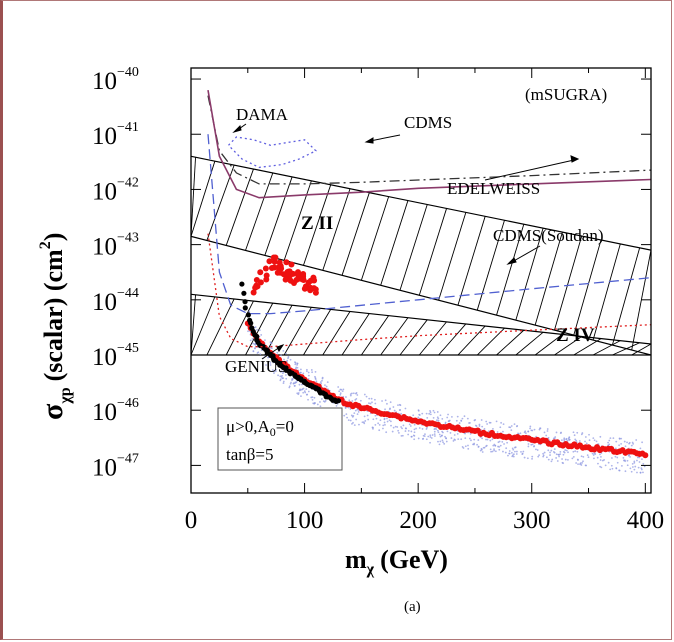  What do you see at coordinates (115, 356) in the screenshot?
I see `y-tick-label: 10−45` at bounding box center [115, 356].